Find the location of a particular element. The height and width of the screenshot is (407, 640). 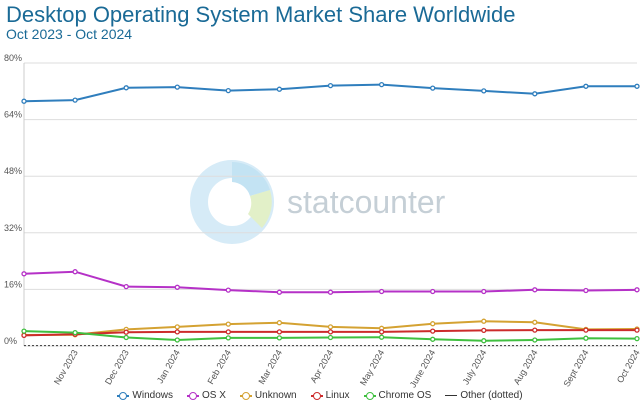

x-tick-label: Apr 2024 is located at coordinates (321, 366).